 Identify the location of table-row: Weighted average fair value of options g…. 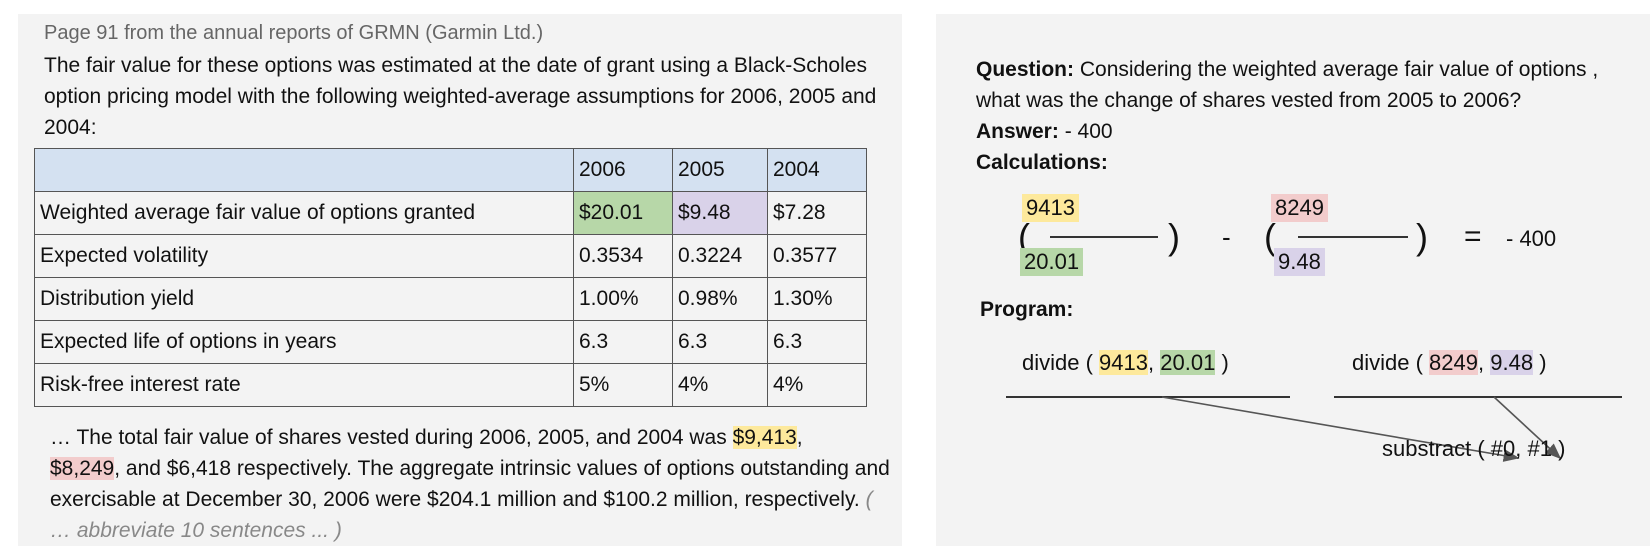
(450, 213).